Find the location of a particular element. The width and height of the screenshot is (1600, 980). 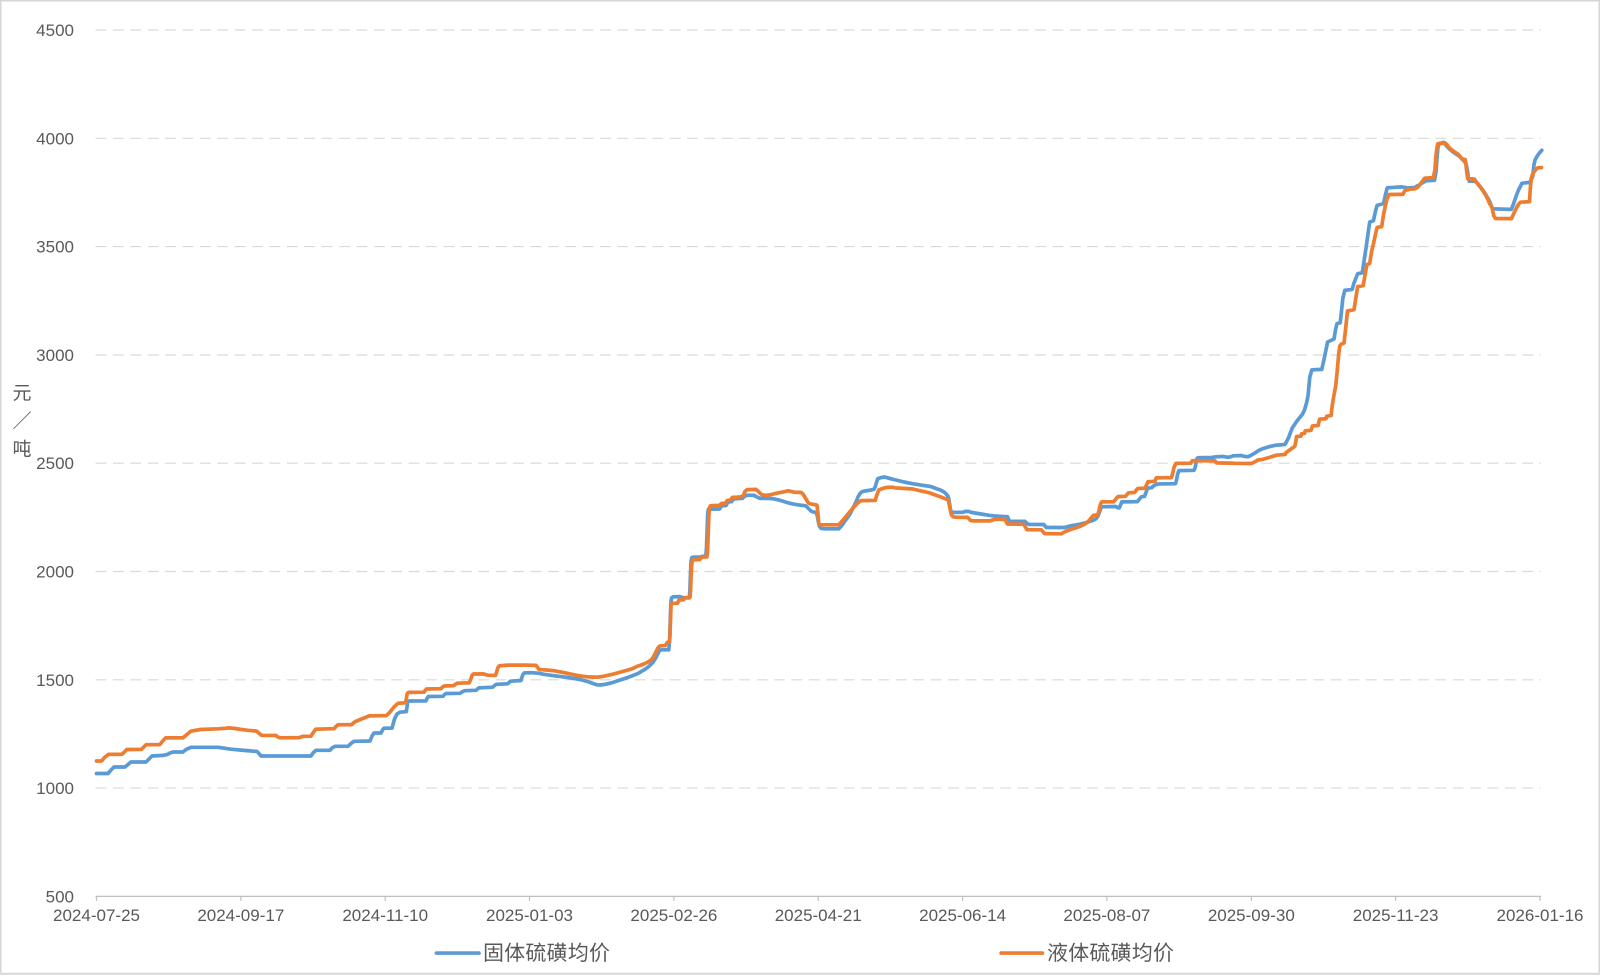

svg-text: 2500 is located at coordinates (55, 463).